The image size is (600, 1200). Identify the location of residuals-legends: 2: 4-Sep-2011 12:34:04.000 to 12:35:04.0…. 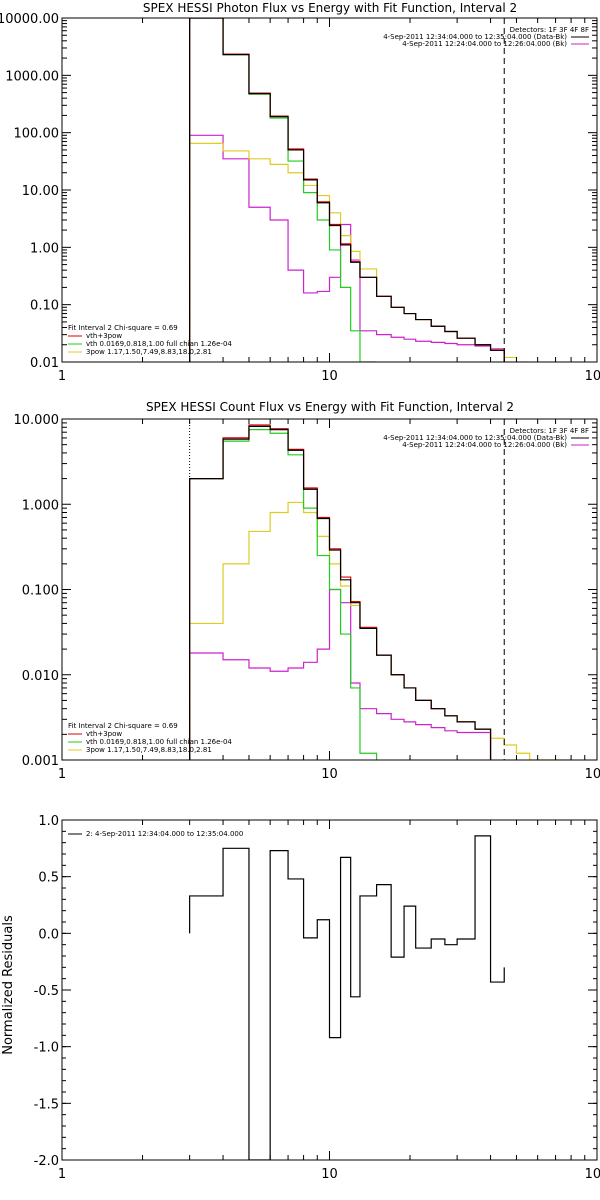
(155, 834).